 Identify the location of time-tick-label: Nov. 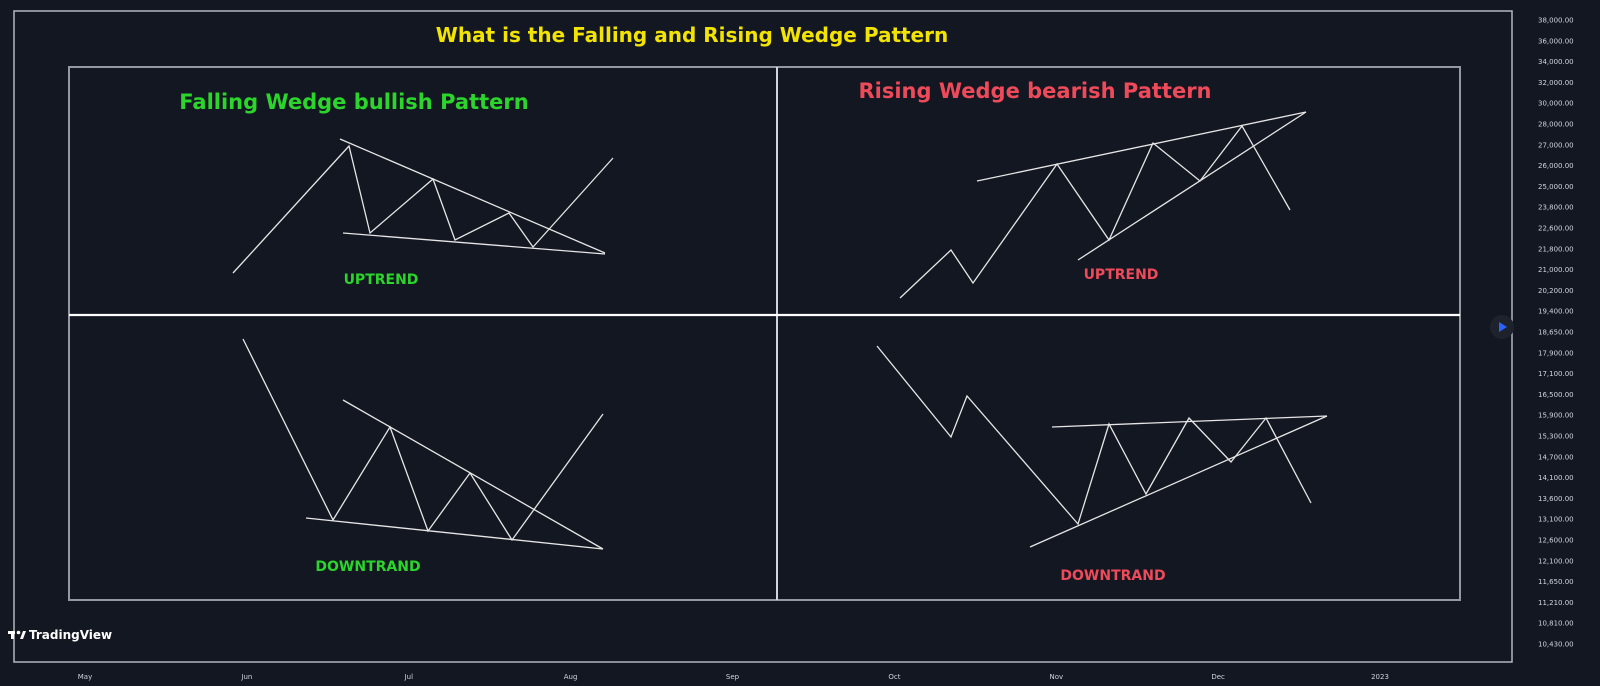
(1056, 677).